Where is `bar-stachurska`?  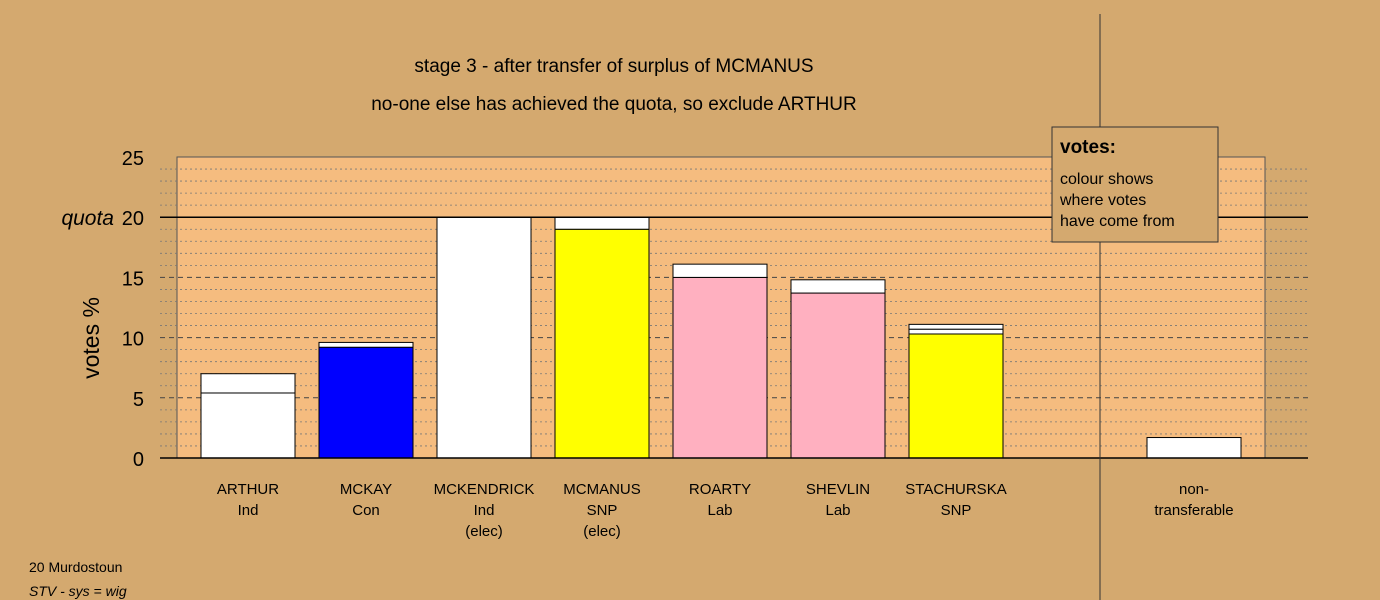
bar-stachurska is located at coordinates (956, 391).